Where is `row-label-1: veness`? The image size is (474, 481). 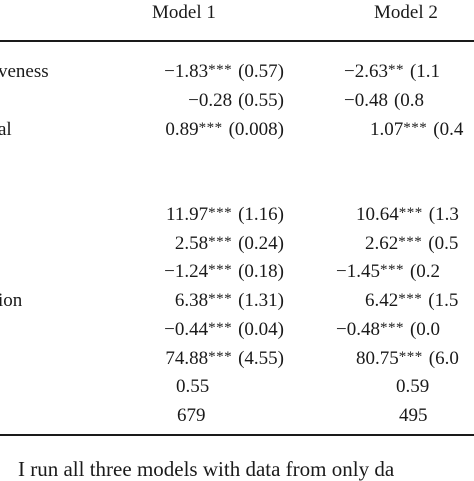 row-label-1: veness is located at coordinates (24, 71).